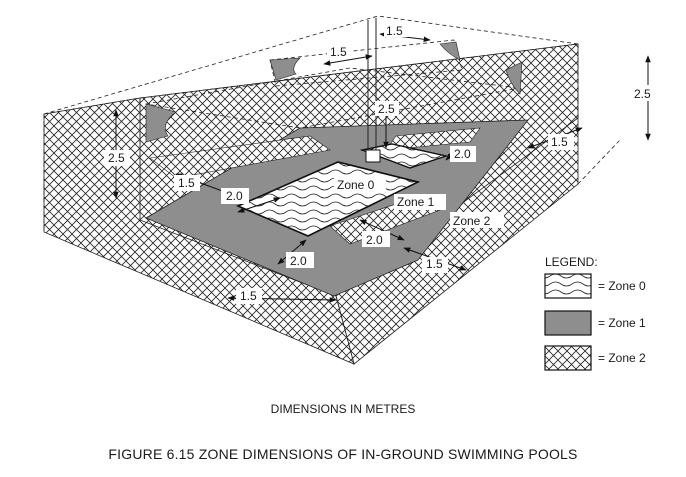 The width and height of the screenshot is (686, 477). Describe the element at coordinates (234, 196) in the screenshot. I see `dim-pool-left-gap: 2.0` at that location.